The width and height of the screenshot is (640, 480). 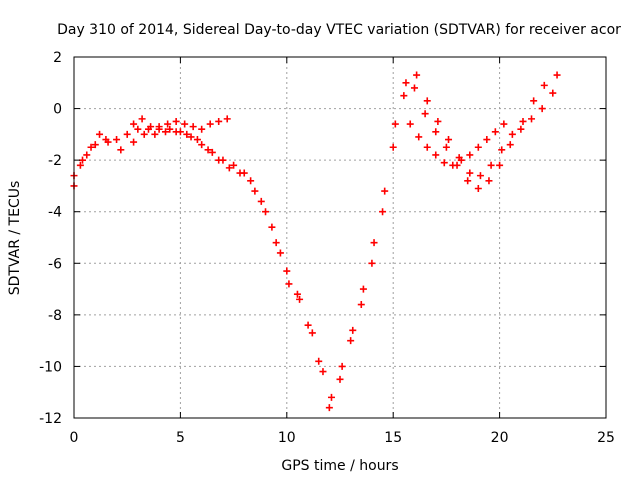 I want to click on y-tick-label: -2, so click(x=55, y=161).